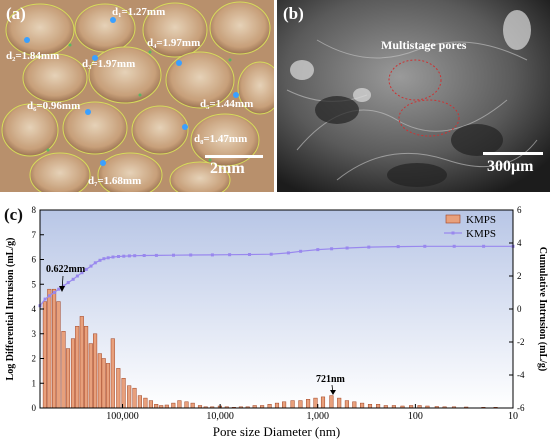 This screenshot has width=550, height=443. I want to click on scale-label-a: 2mm, so click(227, 168).